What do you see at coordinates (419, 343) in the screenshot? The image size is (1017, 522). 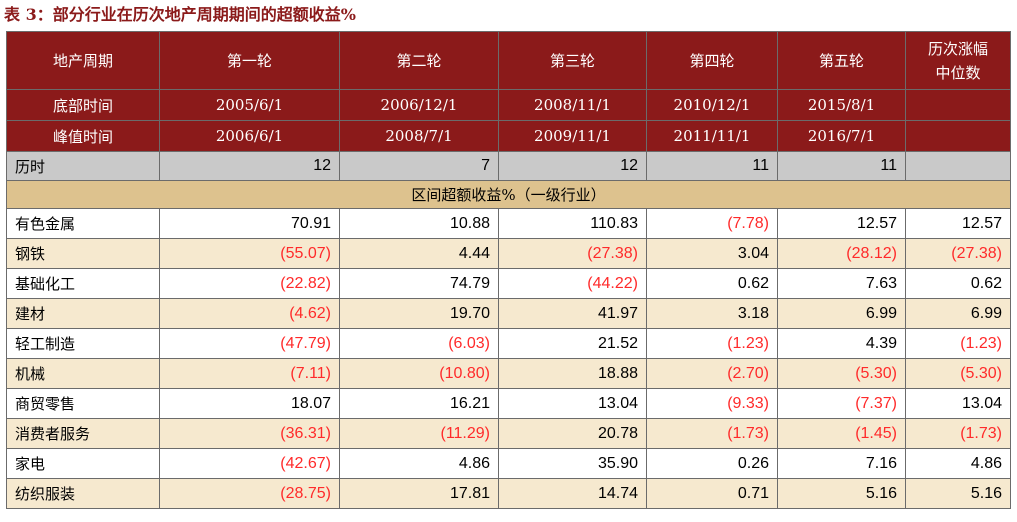 I see `return-value: (6.03)` at bounding box center [419, 343].